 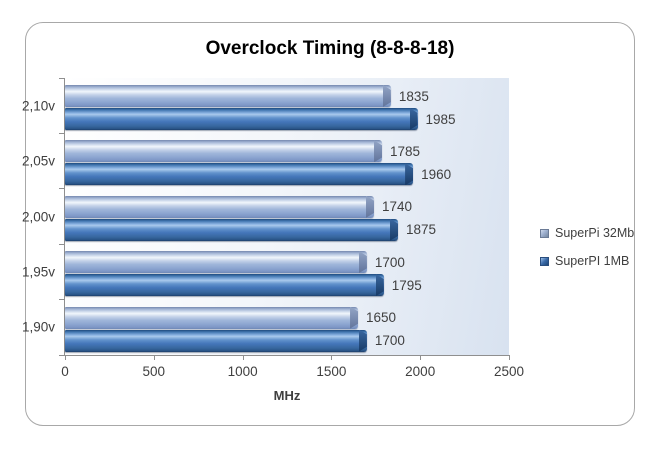 I want to click on x-axis-tick-label: 1500, so click(x=331, y=371).